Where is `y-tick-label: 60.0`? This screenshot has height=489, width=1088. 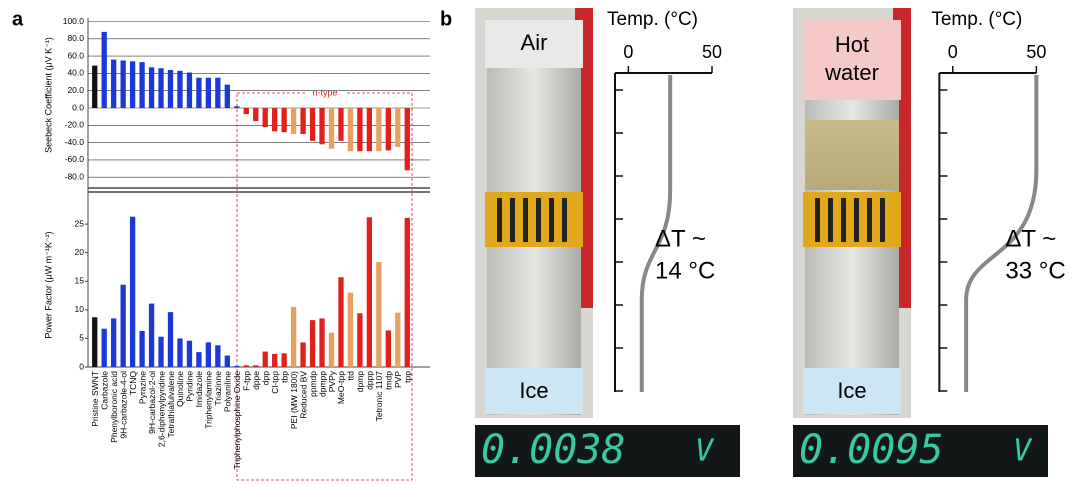
y-tick-label: 60.0 is located at coordinates (75, 55).